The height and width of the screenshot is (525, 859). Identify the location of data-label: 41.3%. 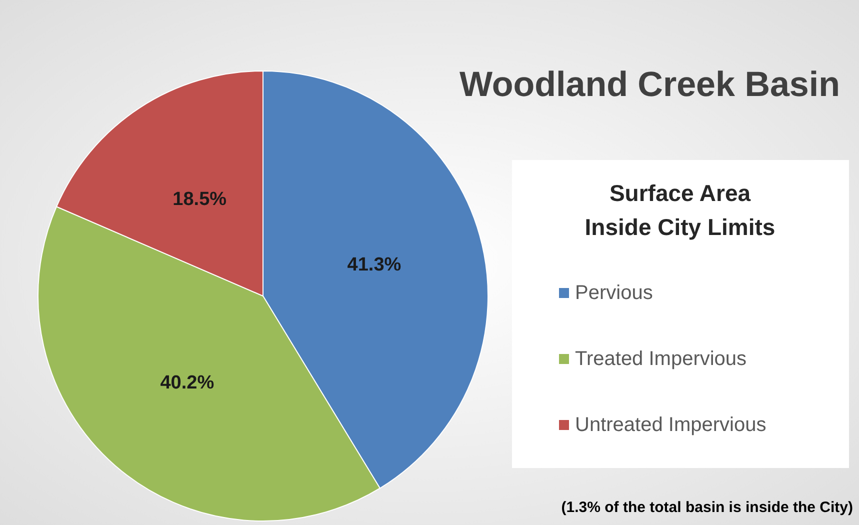
(374, 265).